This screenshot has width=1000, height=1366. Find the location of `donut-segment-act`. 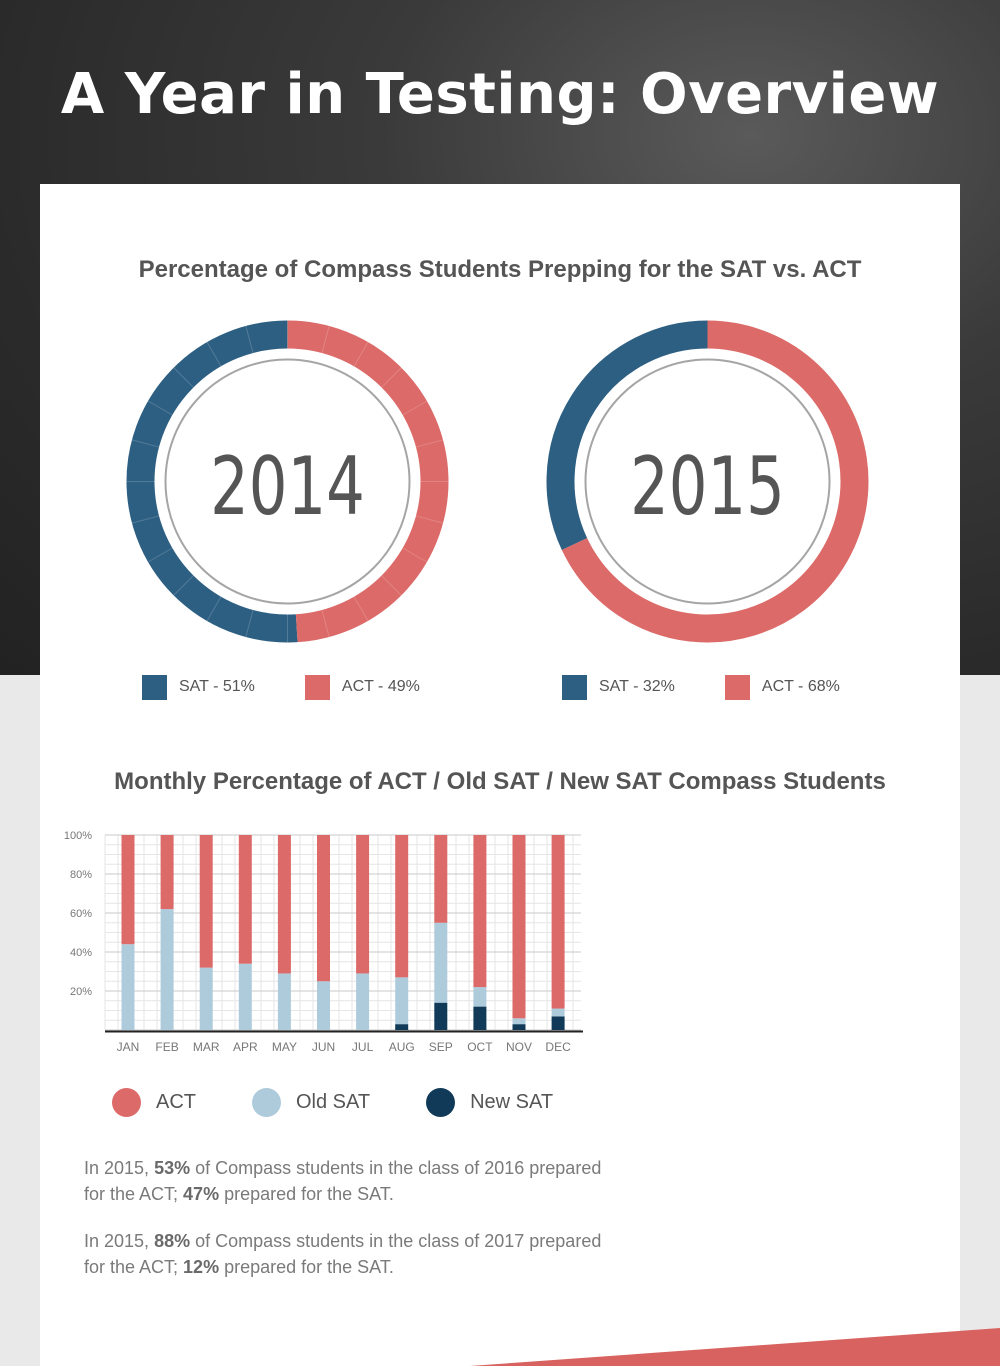

donut-segment-act is located at coordinates (715, 481).